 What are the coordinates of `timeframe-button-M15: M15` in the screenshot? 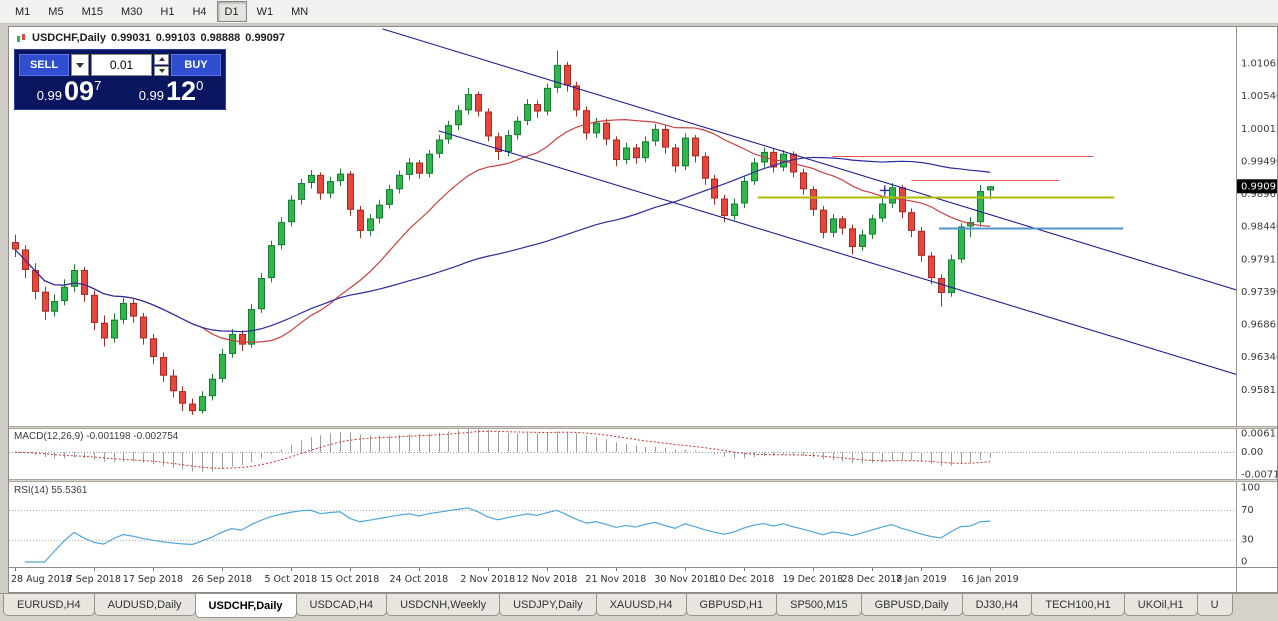 It's located at (92, 11).